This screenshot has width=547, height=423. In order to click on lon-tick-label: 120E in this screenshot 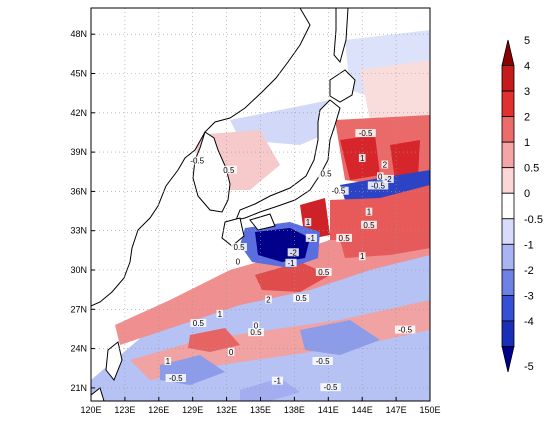, I will do `click(90, 410)`.